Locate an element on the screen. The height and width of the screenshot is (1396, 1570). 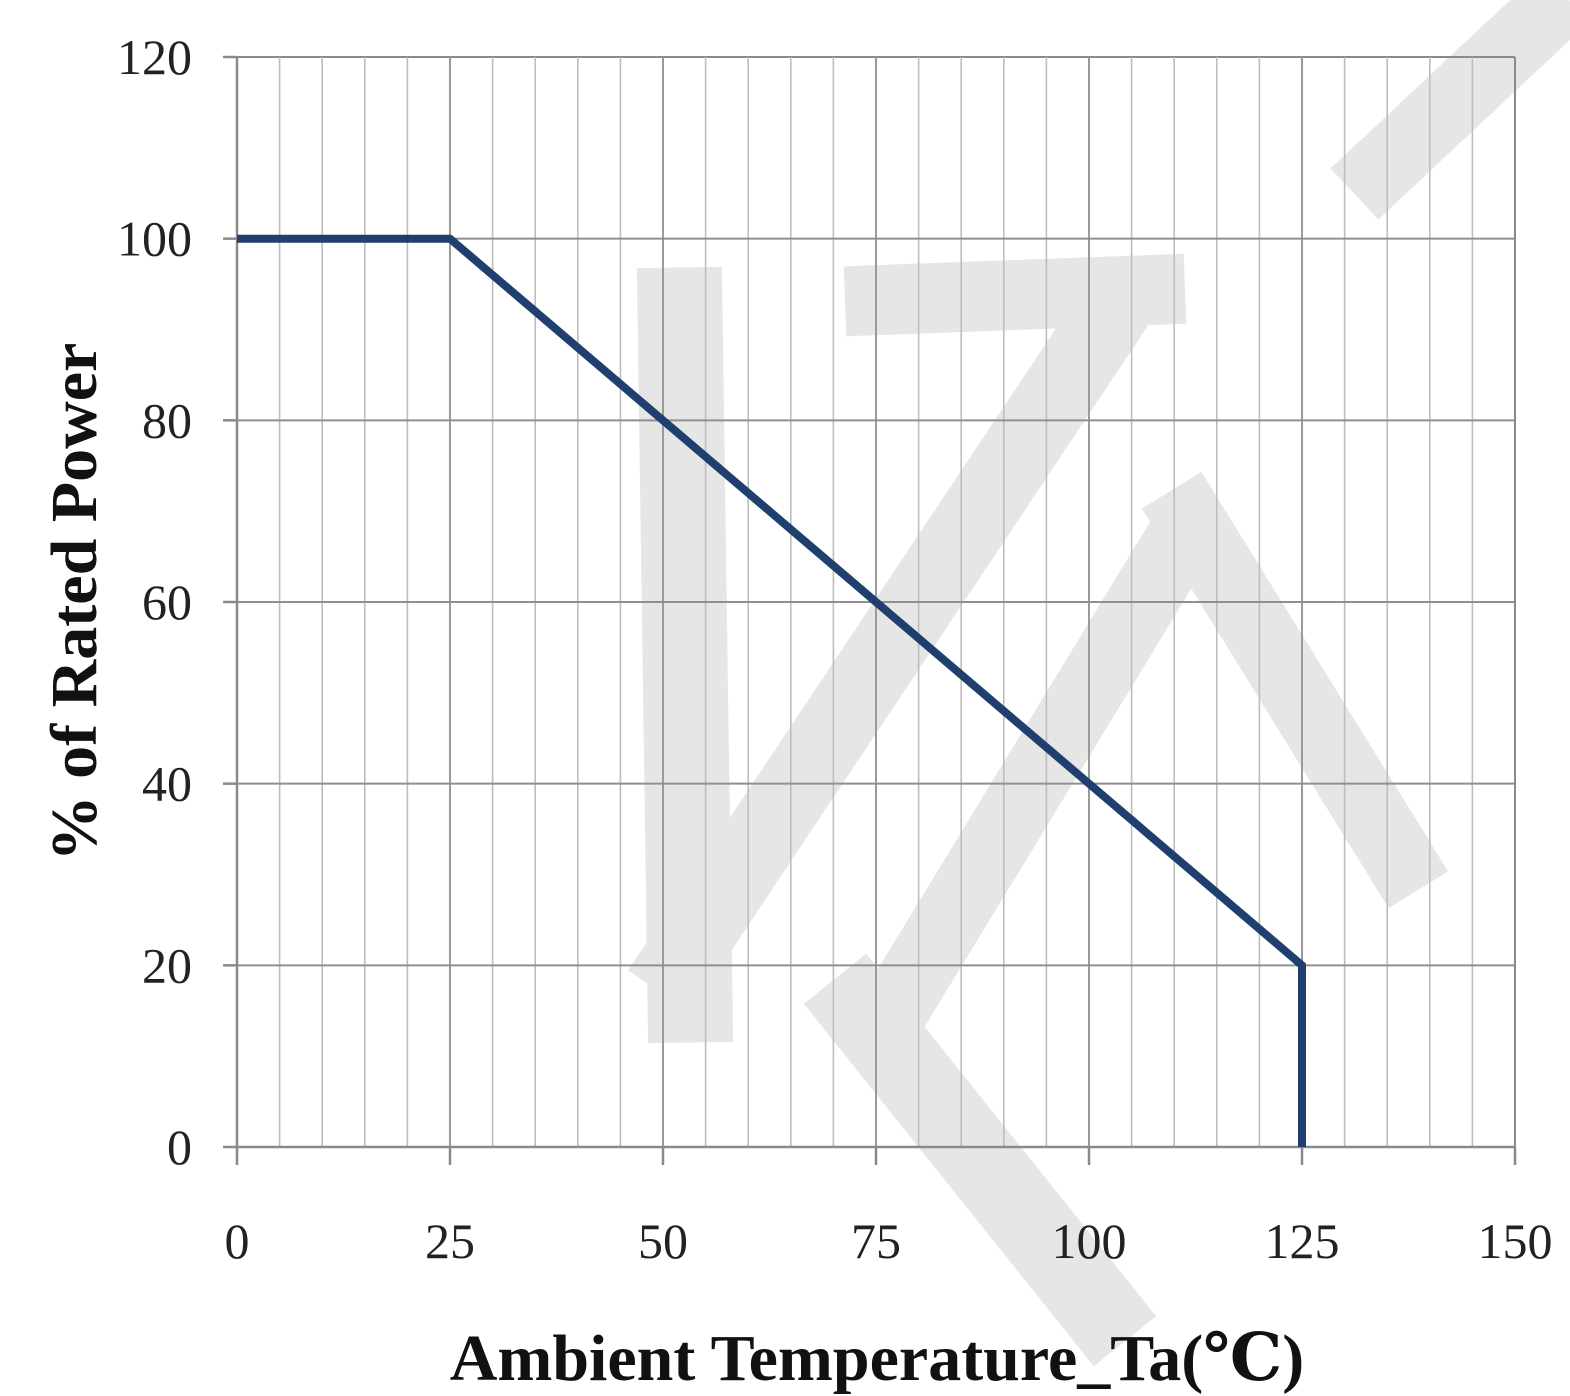
x-tick-label: 75 is located at coordinates (876, 1241).